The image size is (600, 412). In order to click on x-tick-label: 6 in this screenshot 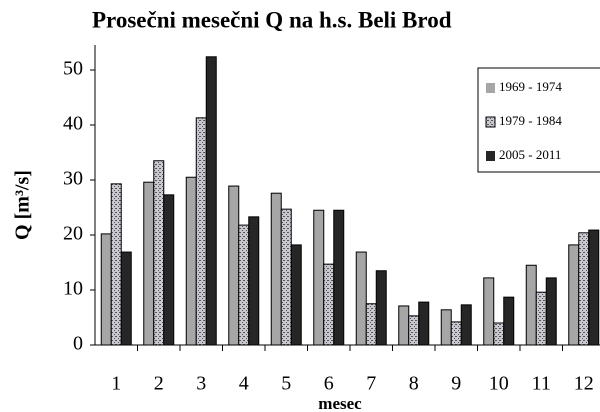, I will do `click(329, 384)`.